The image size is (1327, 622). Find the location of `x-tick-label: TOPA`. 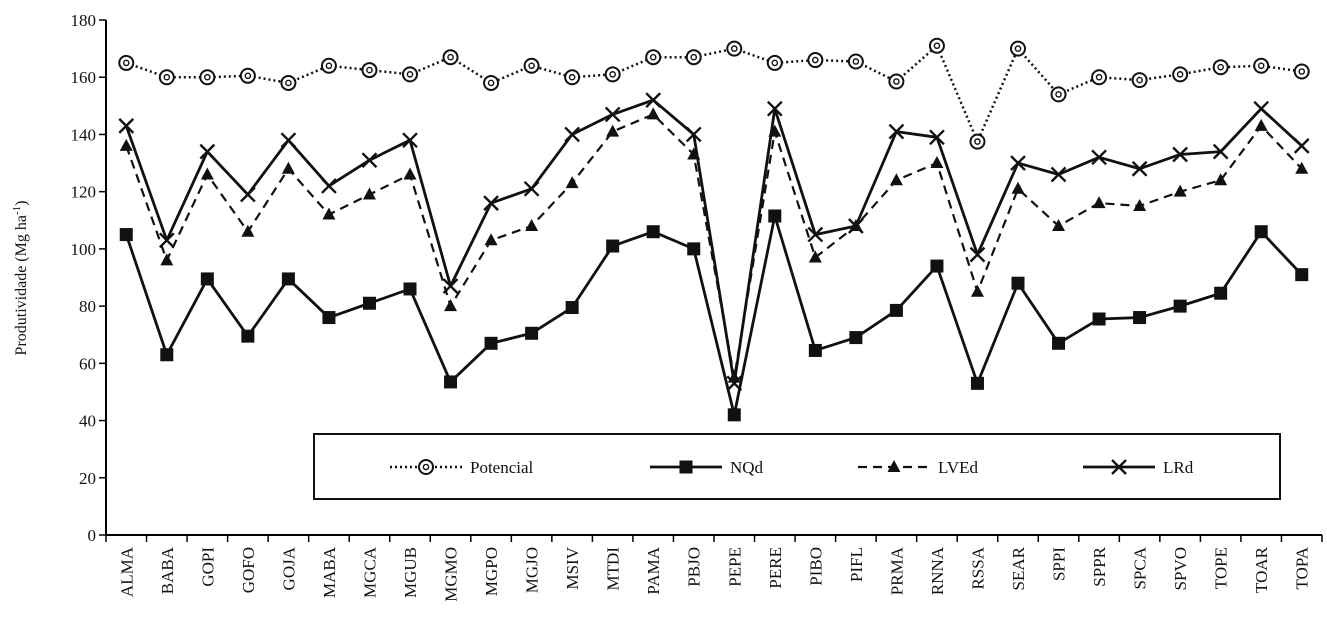

x-tick-label: TOPA is located at coordinates (1302, 567).